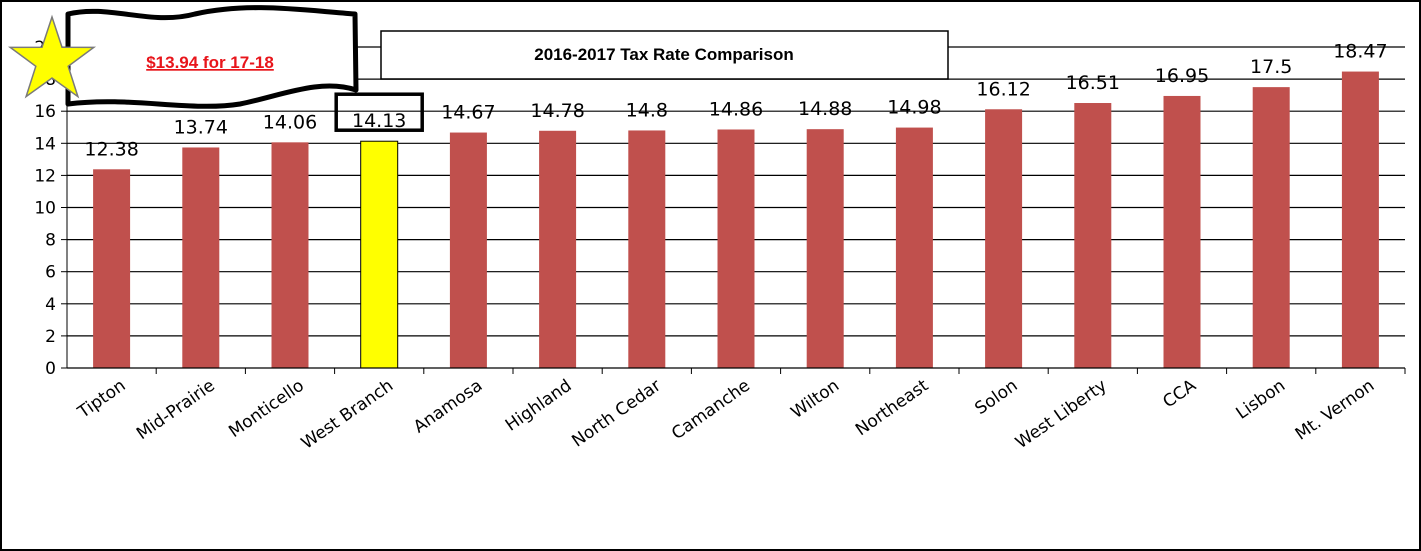 The width and height of the screenshot is (1421, 551). What do you see at coordinates (50, 369) in the screenshot?
I see `y-tick-label: 0` at bounding box center [50, 369].